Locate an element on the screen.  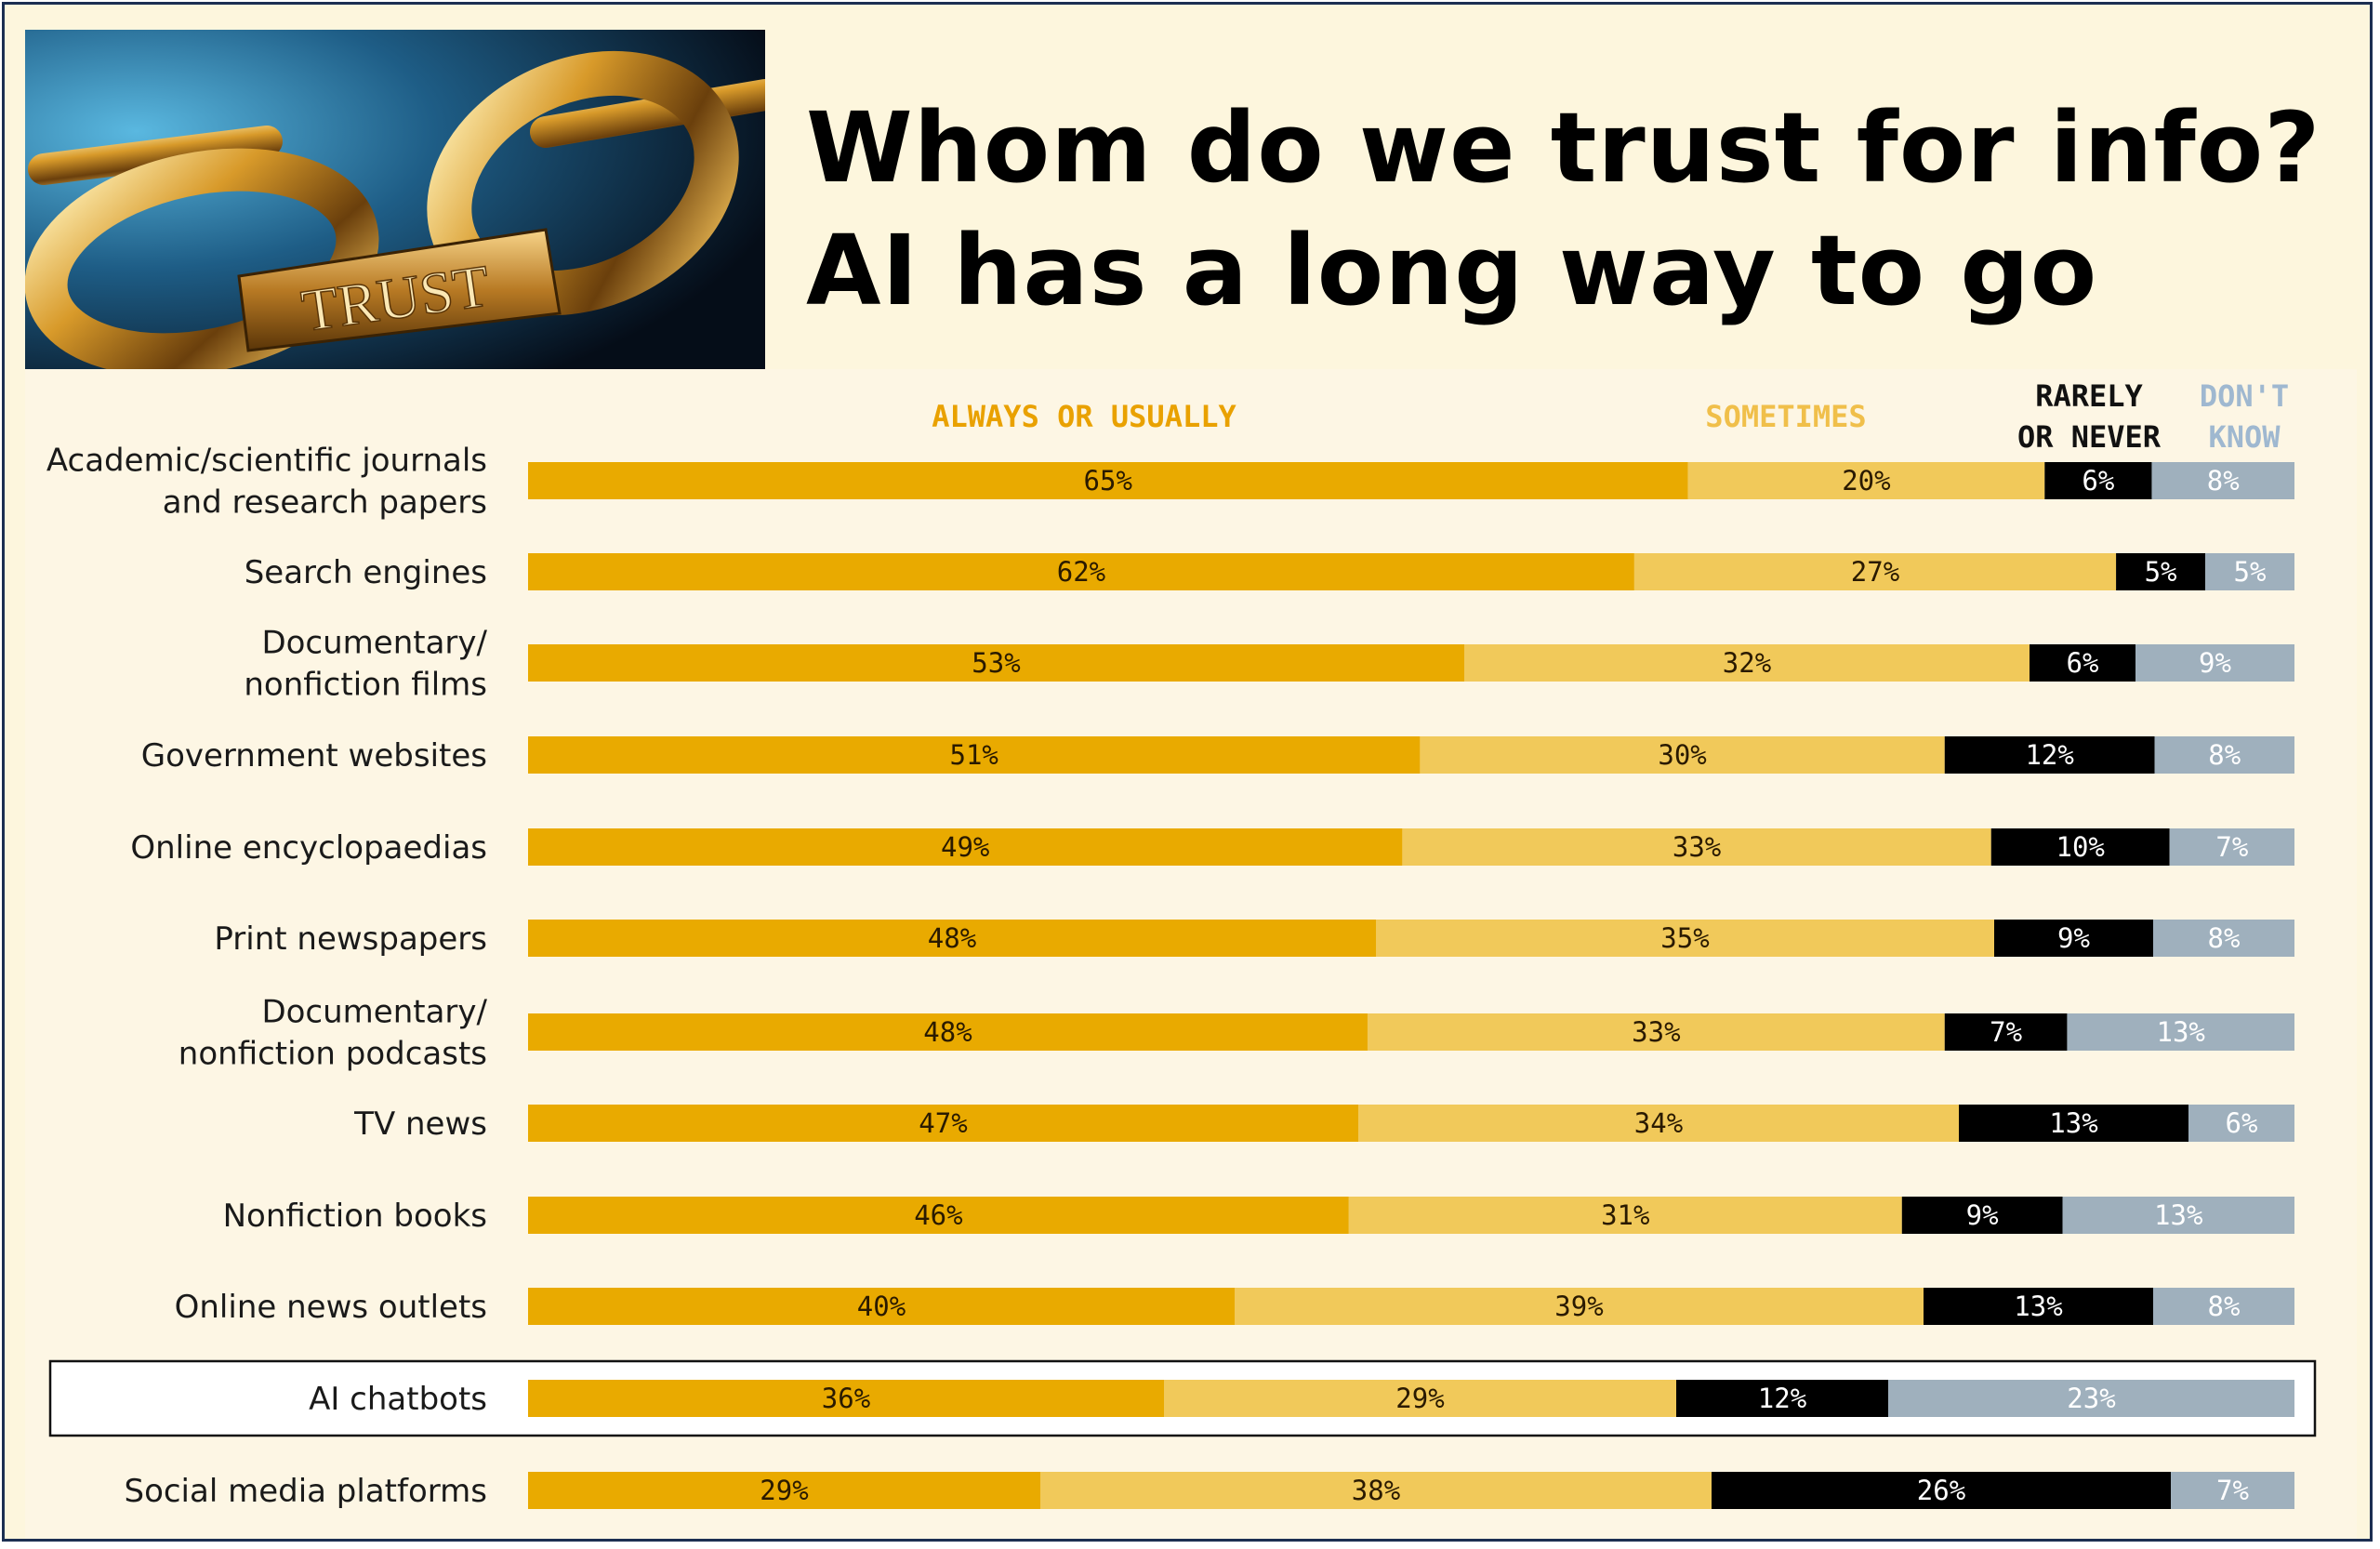
category-label-documentary-nonfiction-podcasts: nonfiction podcasts is located at coordinates (332, 1054).